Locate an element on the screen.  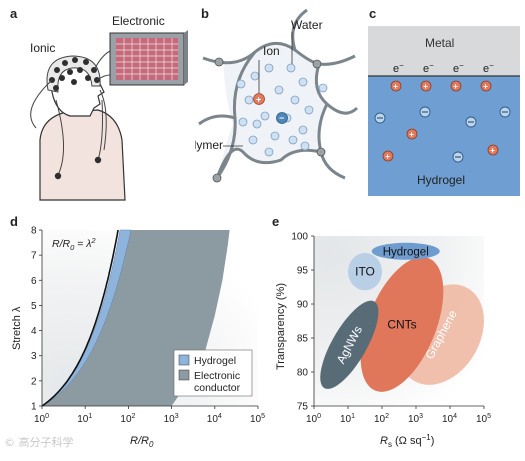
panel-a-letter: a is located at coordinates (14, 13).